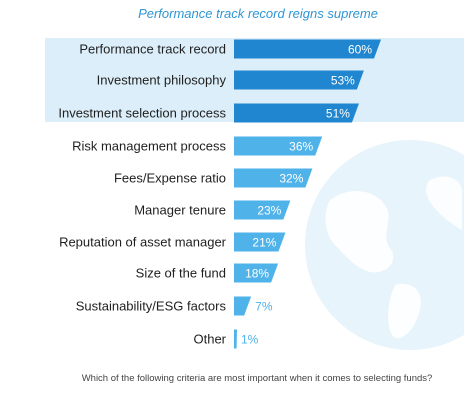 Image resolution: width=464 pixels, height=409 pixels. I want to click on category-label: Size of the fund, so click(181, 273).